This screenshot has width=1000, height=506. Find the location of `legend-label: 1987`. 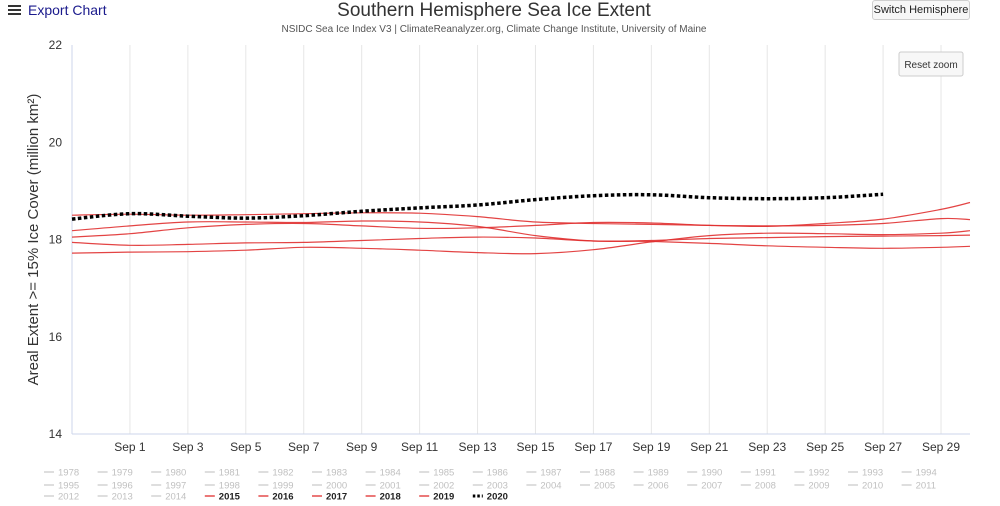

legend-label: 1987 is located at coordinates (550, 473).